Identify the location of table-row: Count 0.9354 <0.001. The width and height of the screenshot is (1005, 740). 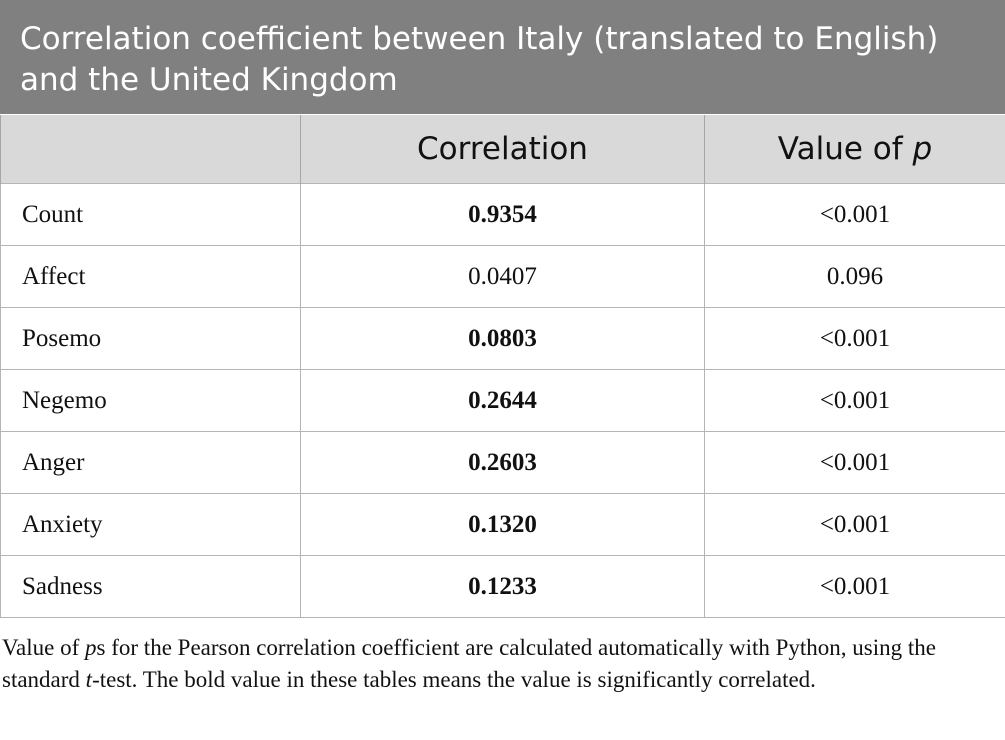
(502, 214).